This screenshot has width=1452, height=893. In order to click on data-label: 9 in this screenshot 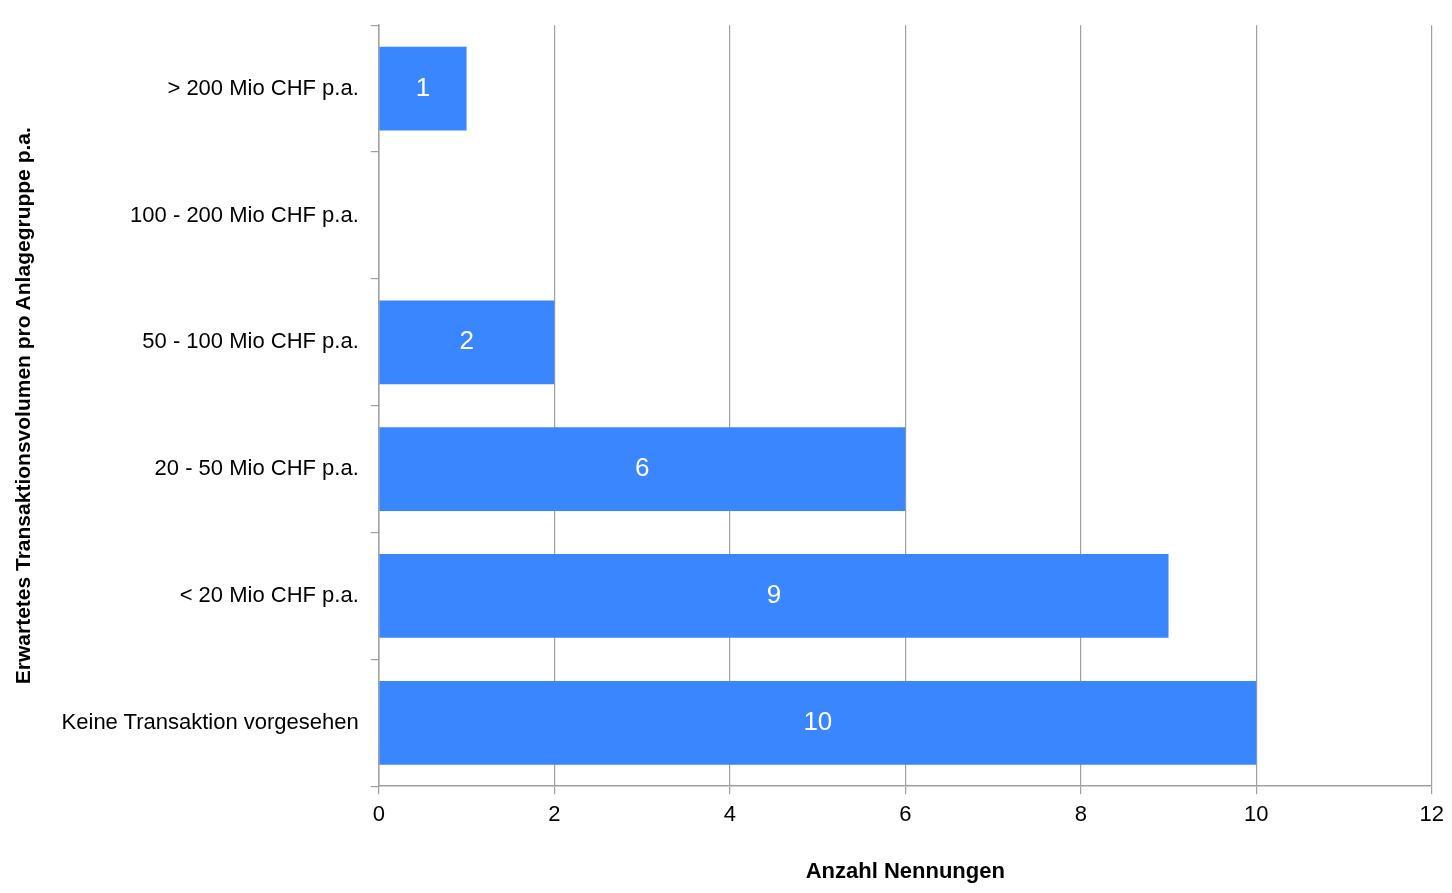, I will do `click(774, 594)`.